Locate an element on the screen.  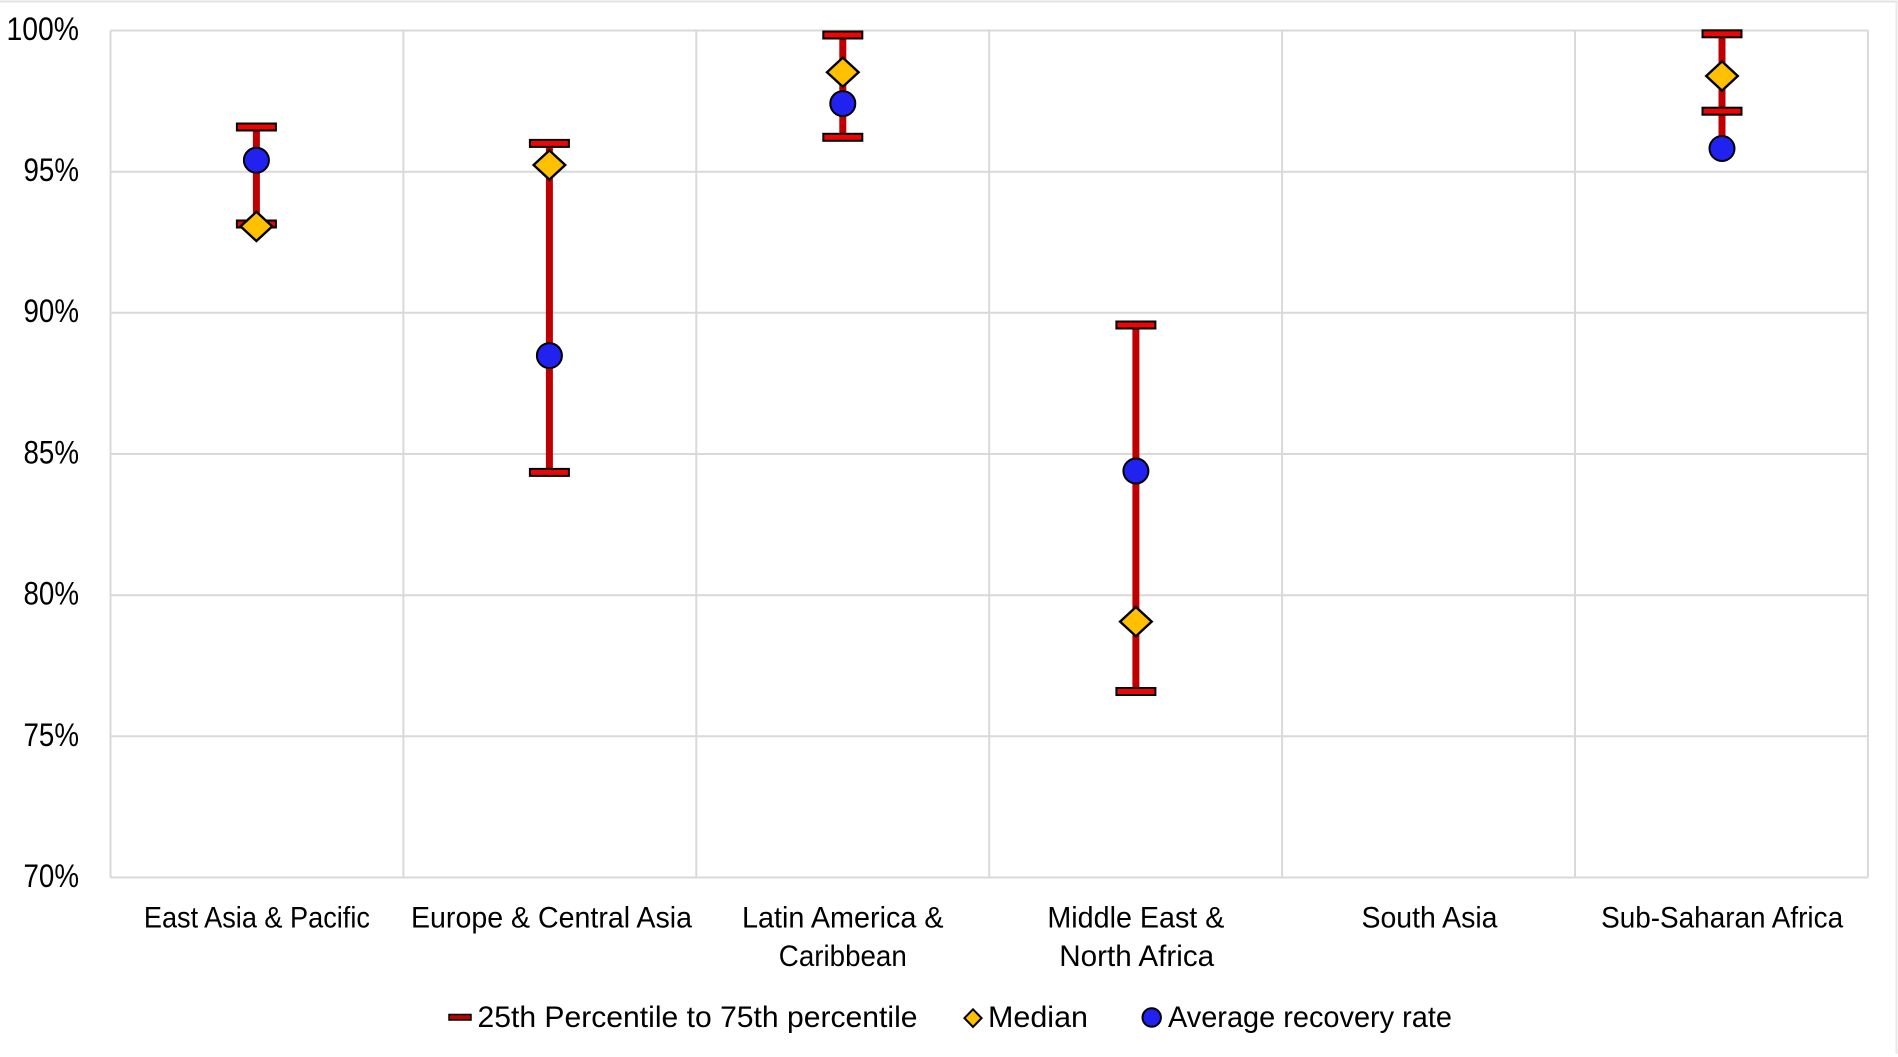
svg-text: North Africa is located at coordinates (1136, 956).